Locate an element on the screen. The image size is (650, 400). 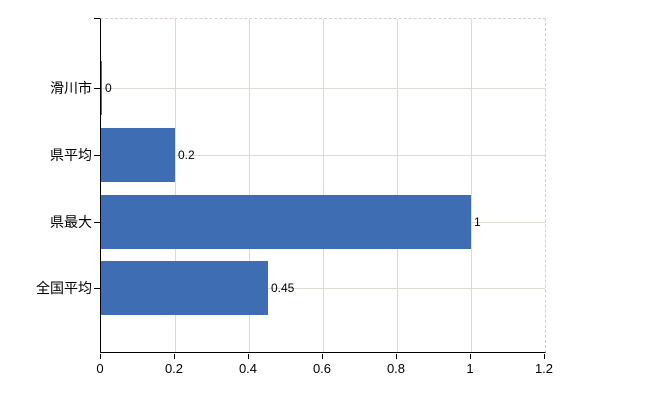
x-axis-tick-label: 1.2 is located at coordinates (544, 368).